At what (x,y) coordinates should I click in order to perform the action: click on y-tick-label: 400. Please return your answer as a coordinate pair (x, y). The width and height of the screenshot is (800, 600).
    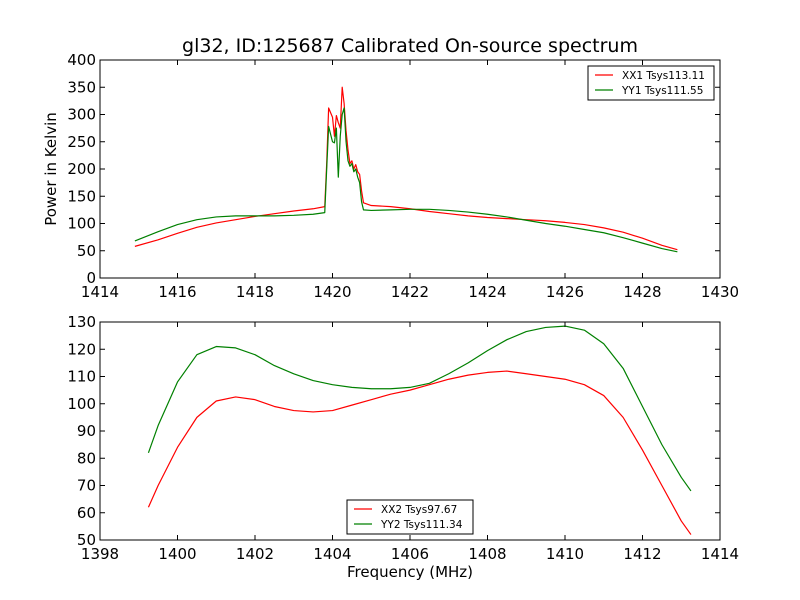
    Looking at the image, I should click on (81, 60).